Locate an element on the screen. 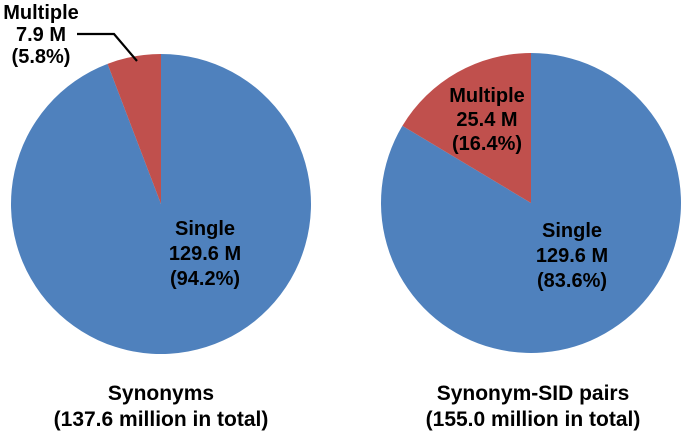 This screenshot has height=436, width=685. caption-title: Synonyms is located at coordinates (161, 393).